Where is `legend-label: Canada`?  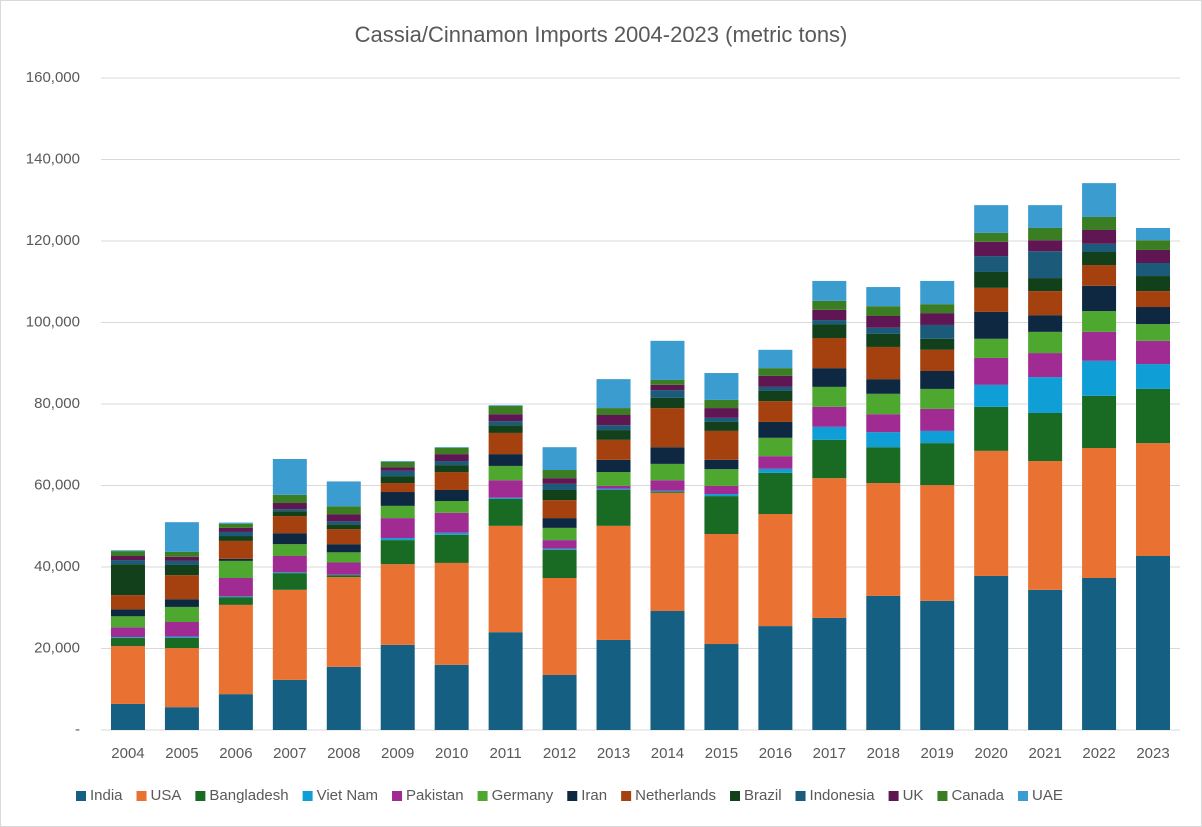 legend-label: Canada is located at coordinates (977, 795).